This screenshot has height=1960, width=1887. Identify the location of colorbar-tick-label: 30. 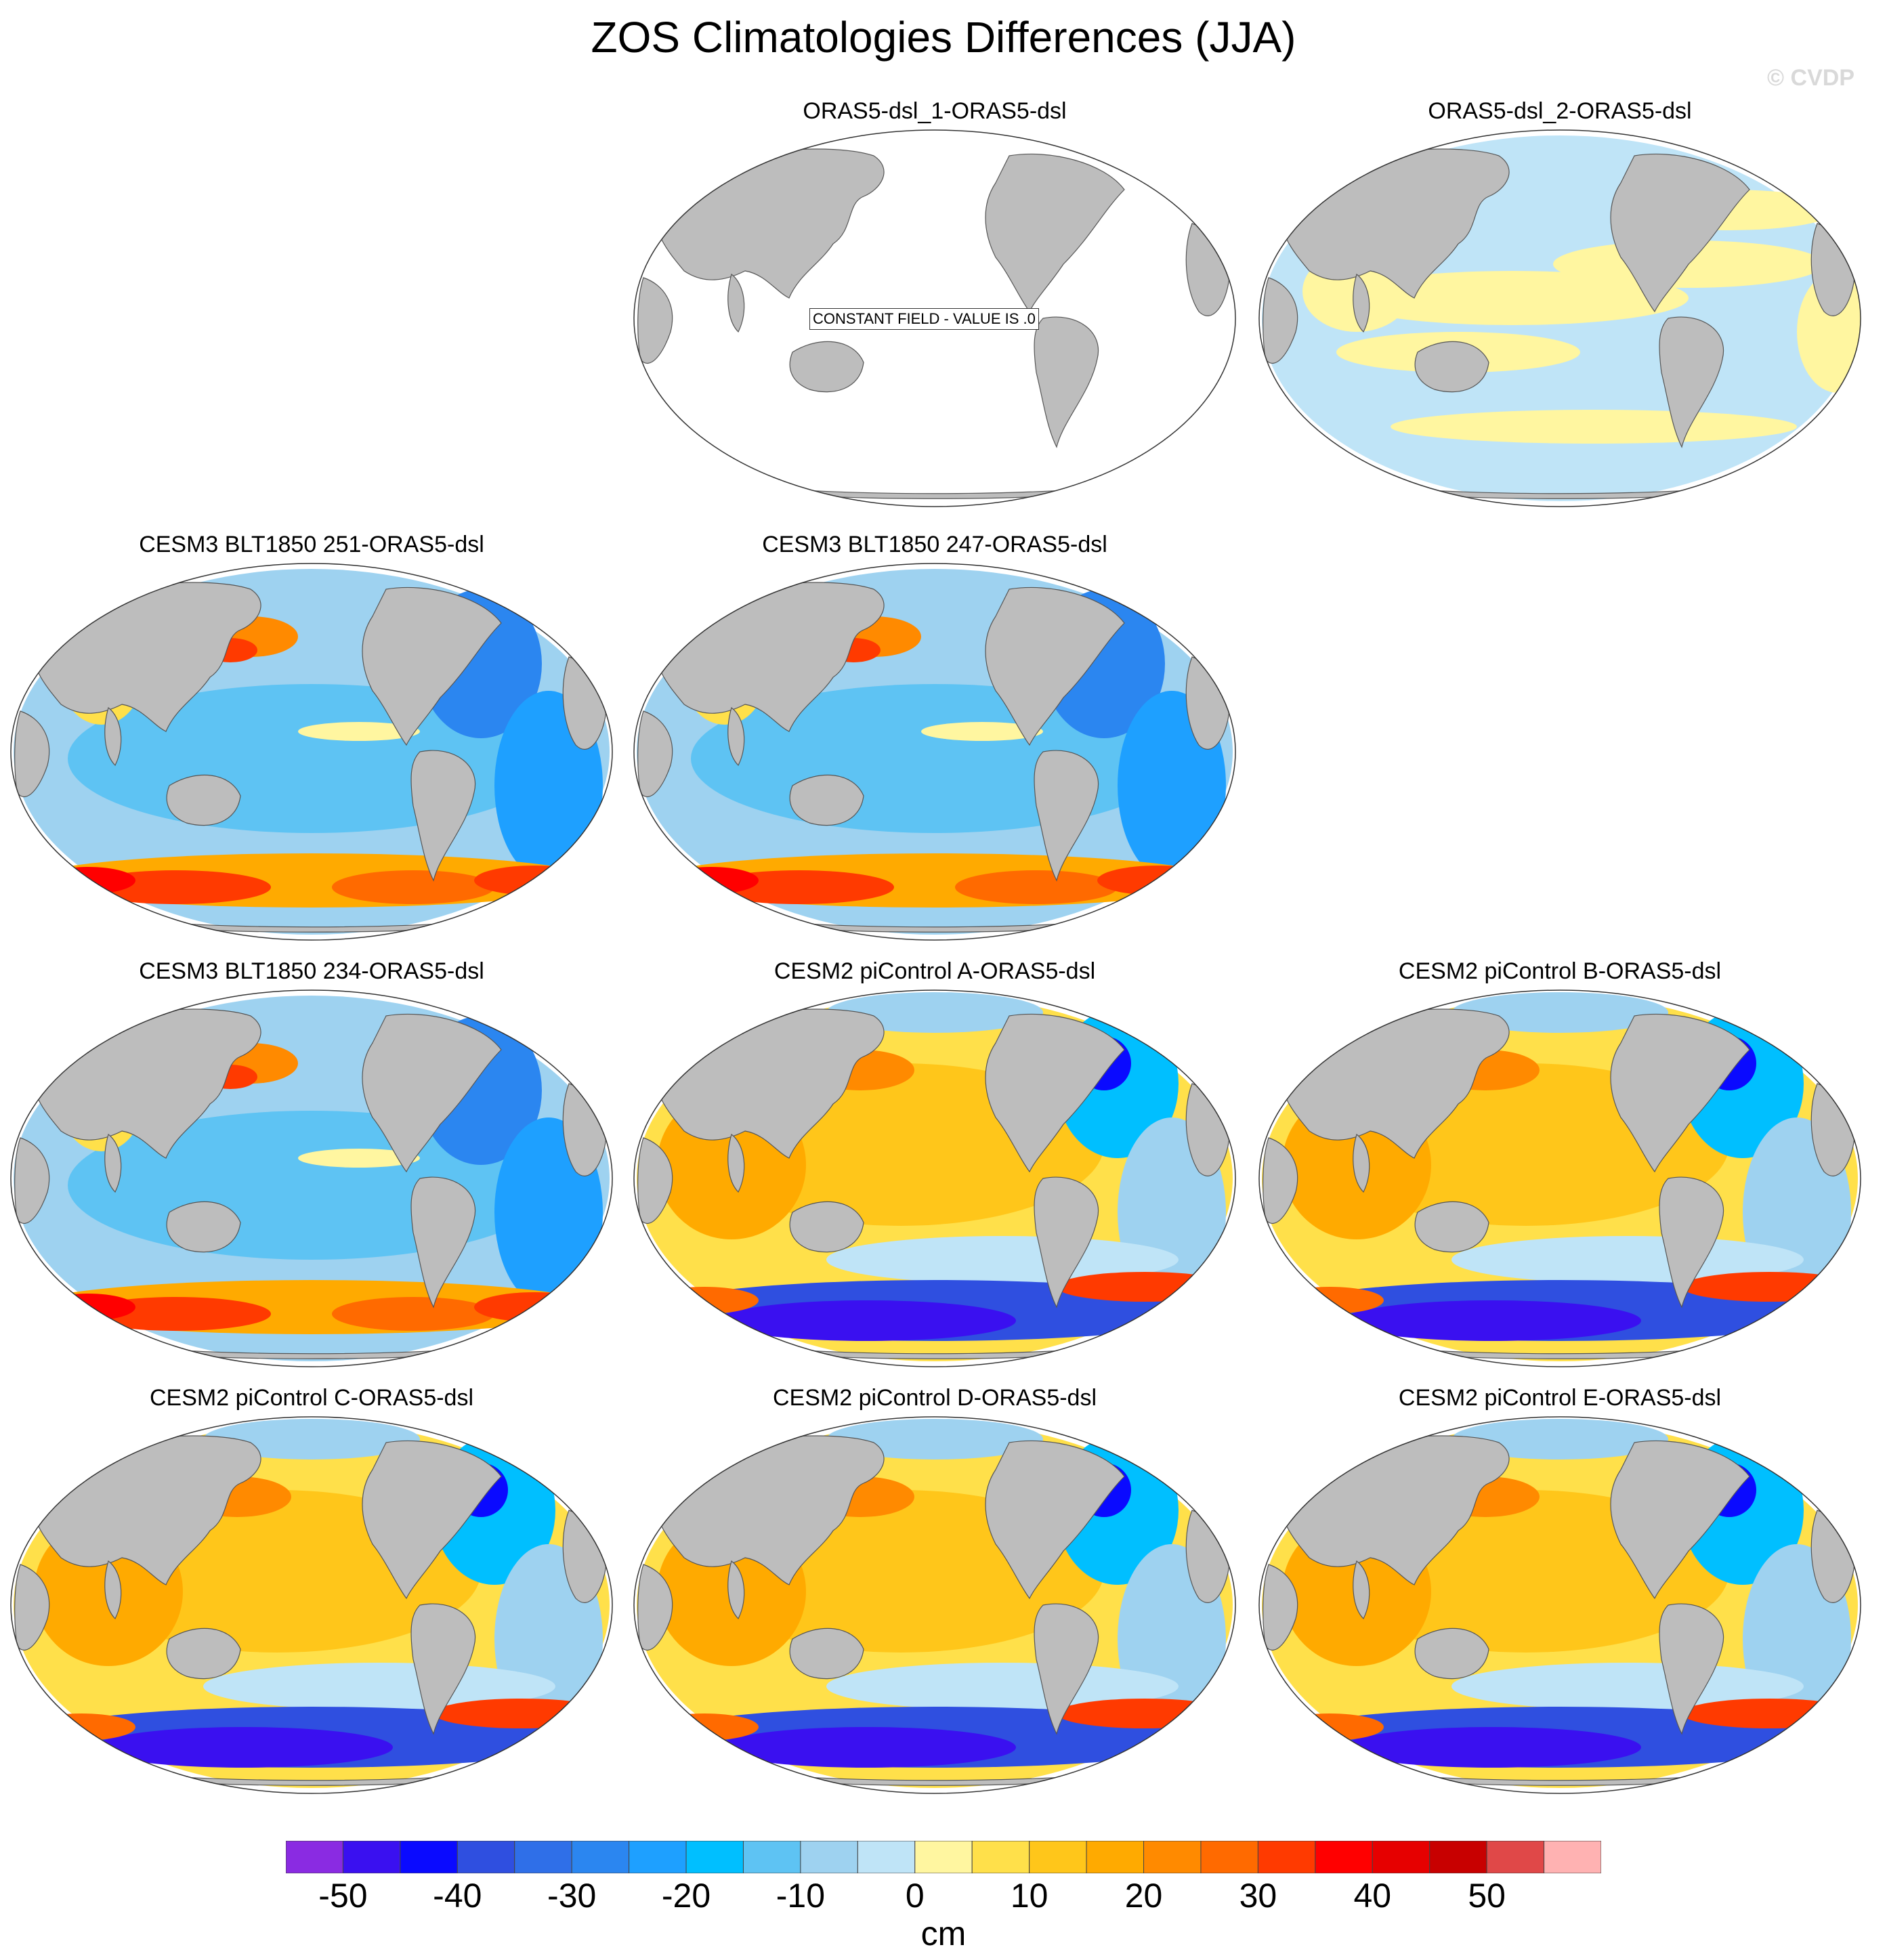
(1258, 1896).